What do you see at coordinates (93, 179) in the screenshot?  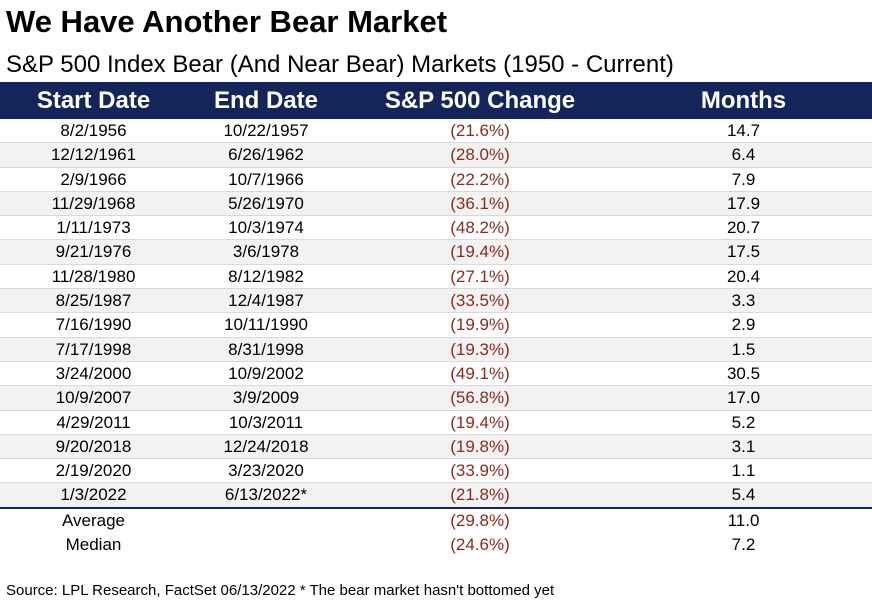 I see `start-date-cell: 2/9/1966` at bounding box center [93, 179].